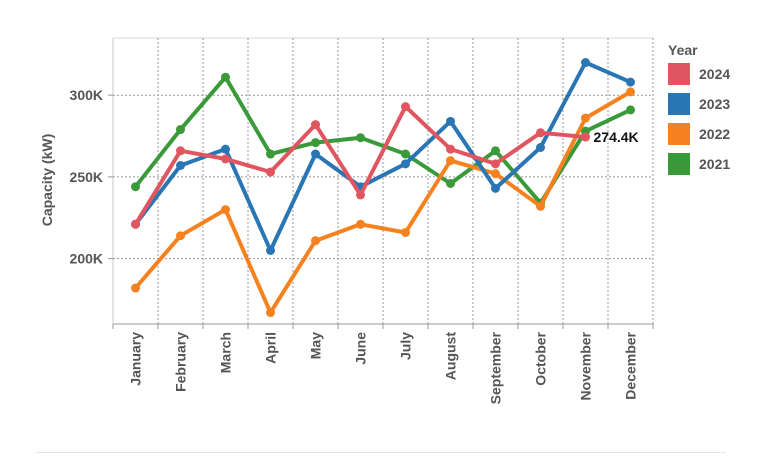 This screenshot has width=765, height=459. I want to click on x-tick-label: June, so click(361, 348).